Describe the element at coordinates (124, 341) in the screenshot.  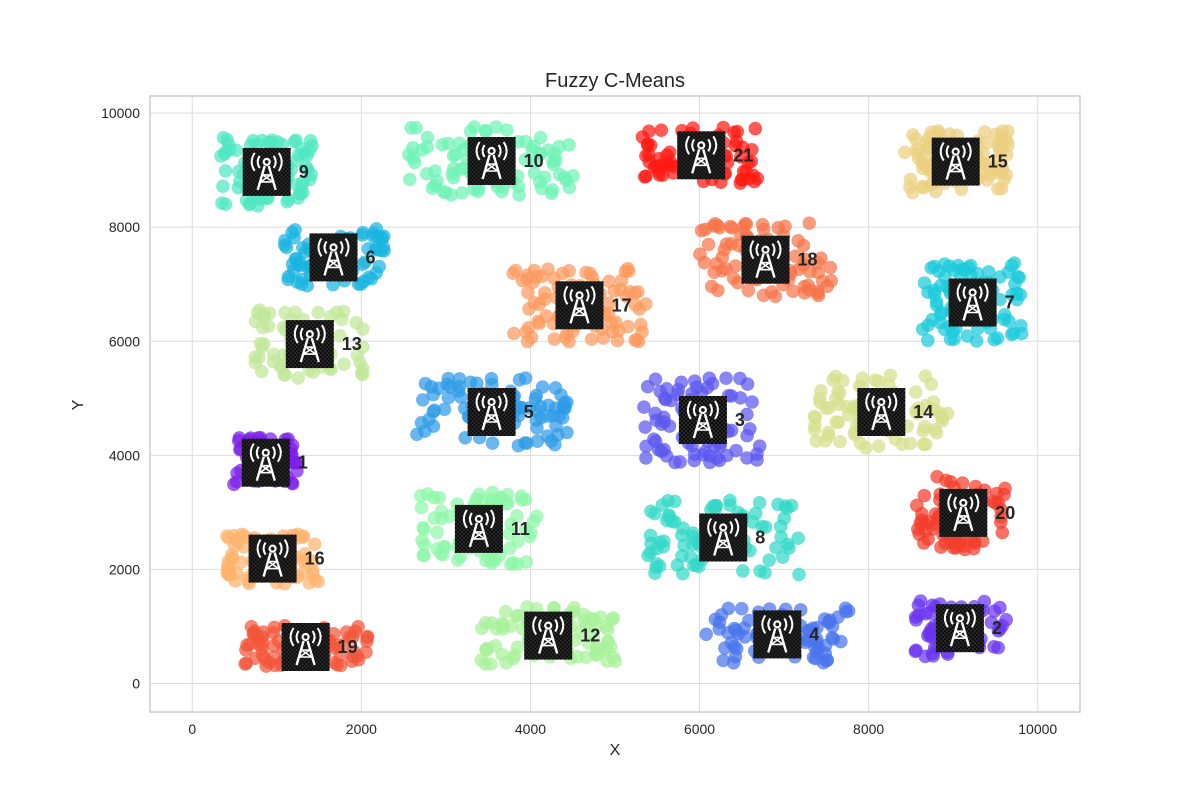
I see `y-tick-label: 6000` at that location.